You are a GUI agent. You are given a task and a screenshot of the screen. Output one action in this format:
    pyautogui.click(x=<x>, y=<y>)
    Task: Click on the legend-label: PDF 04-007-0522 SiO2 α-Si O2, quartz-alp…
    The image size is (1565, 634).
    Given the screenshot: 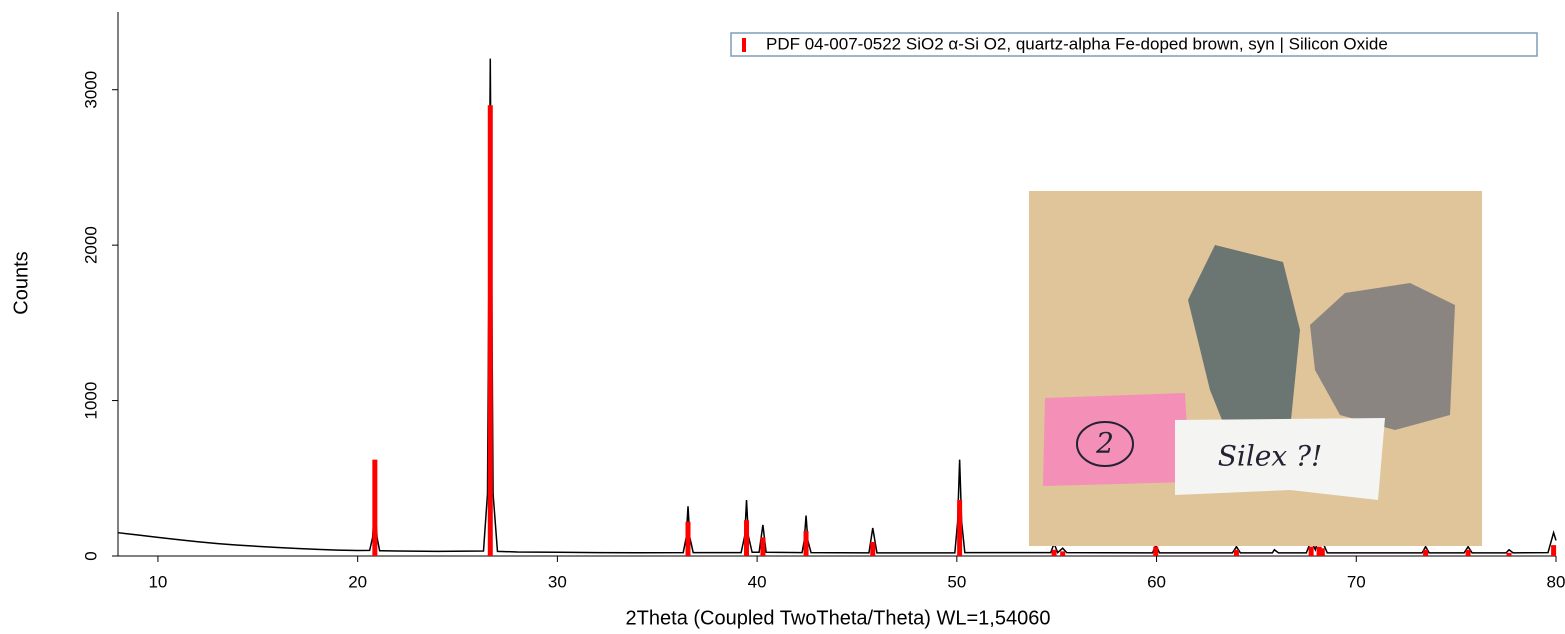 What is the action you would take?
    pyautogui.click(x=1077, y=43)
    